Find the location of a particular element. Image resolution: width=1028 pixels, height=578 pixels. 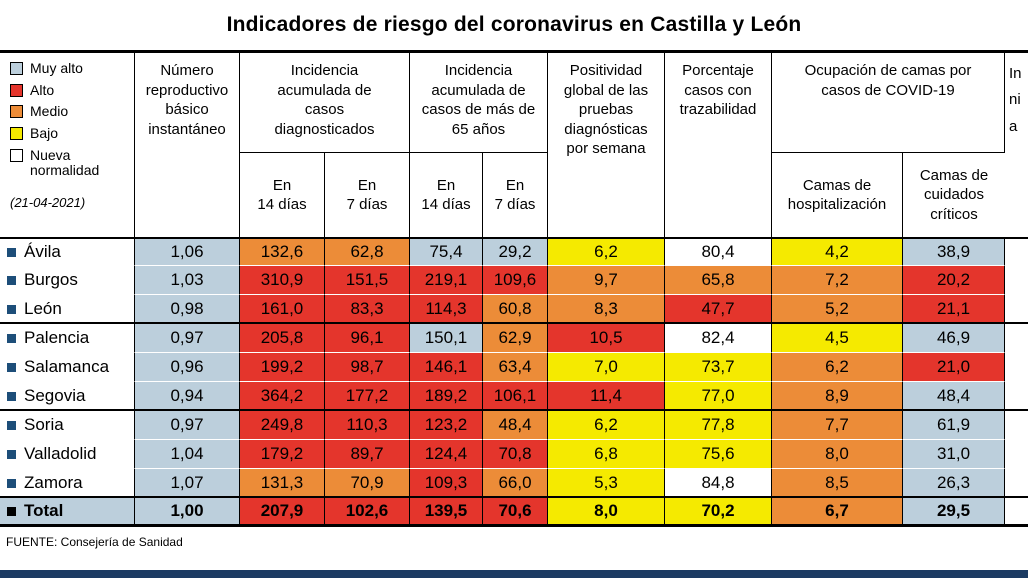

col-diag-14-dias: En 14 días is located at coordinates (282, 195).